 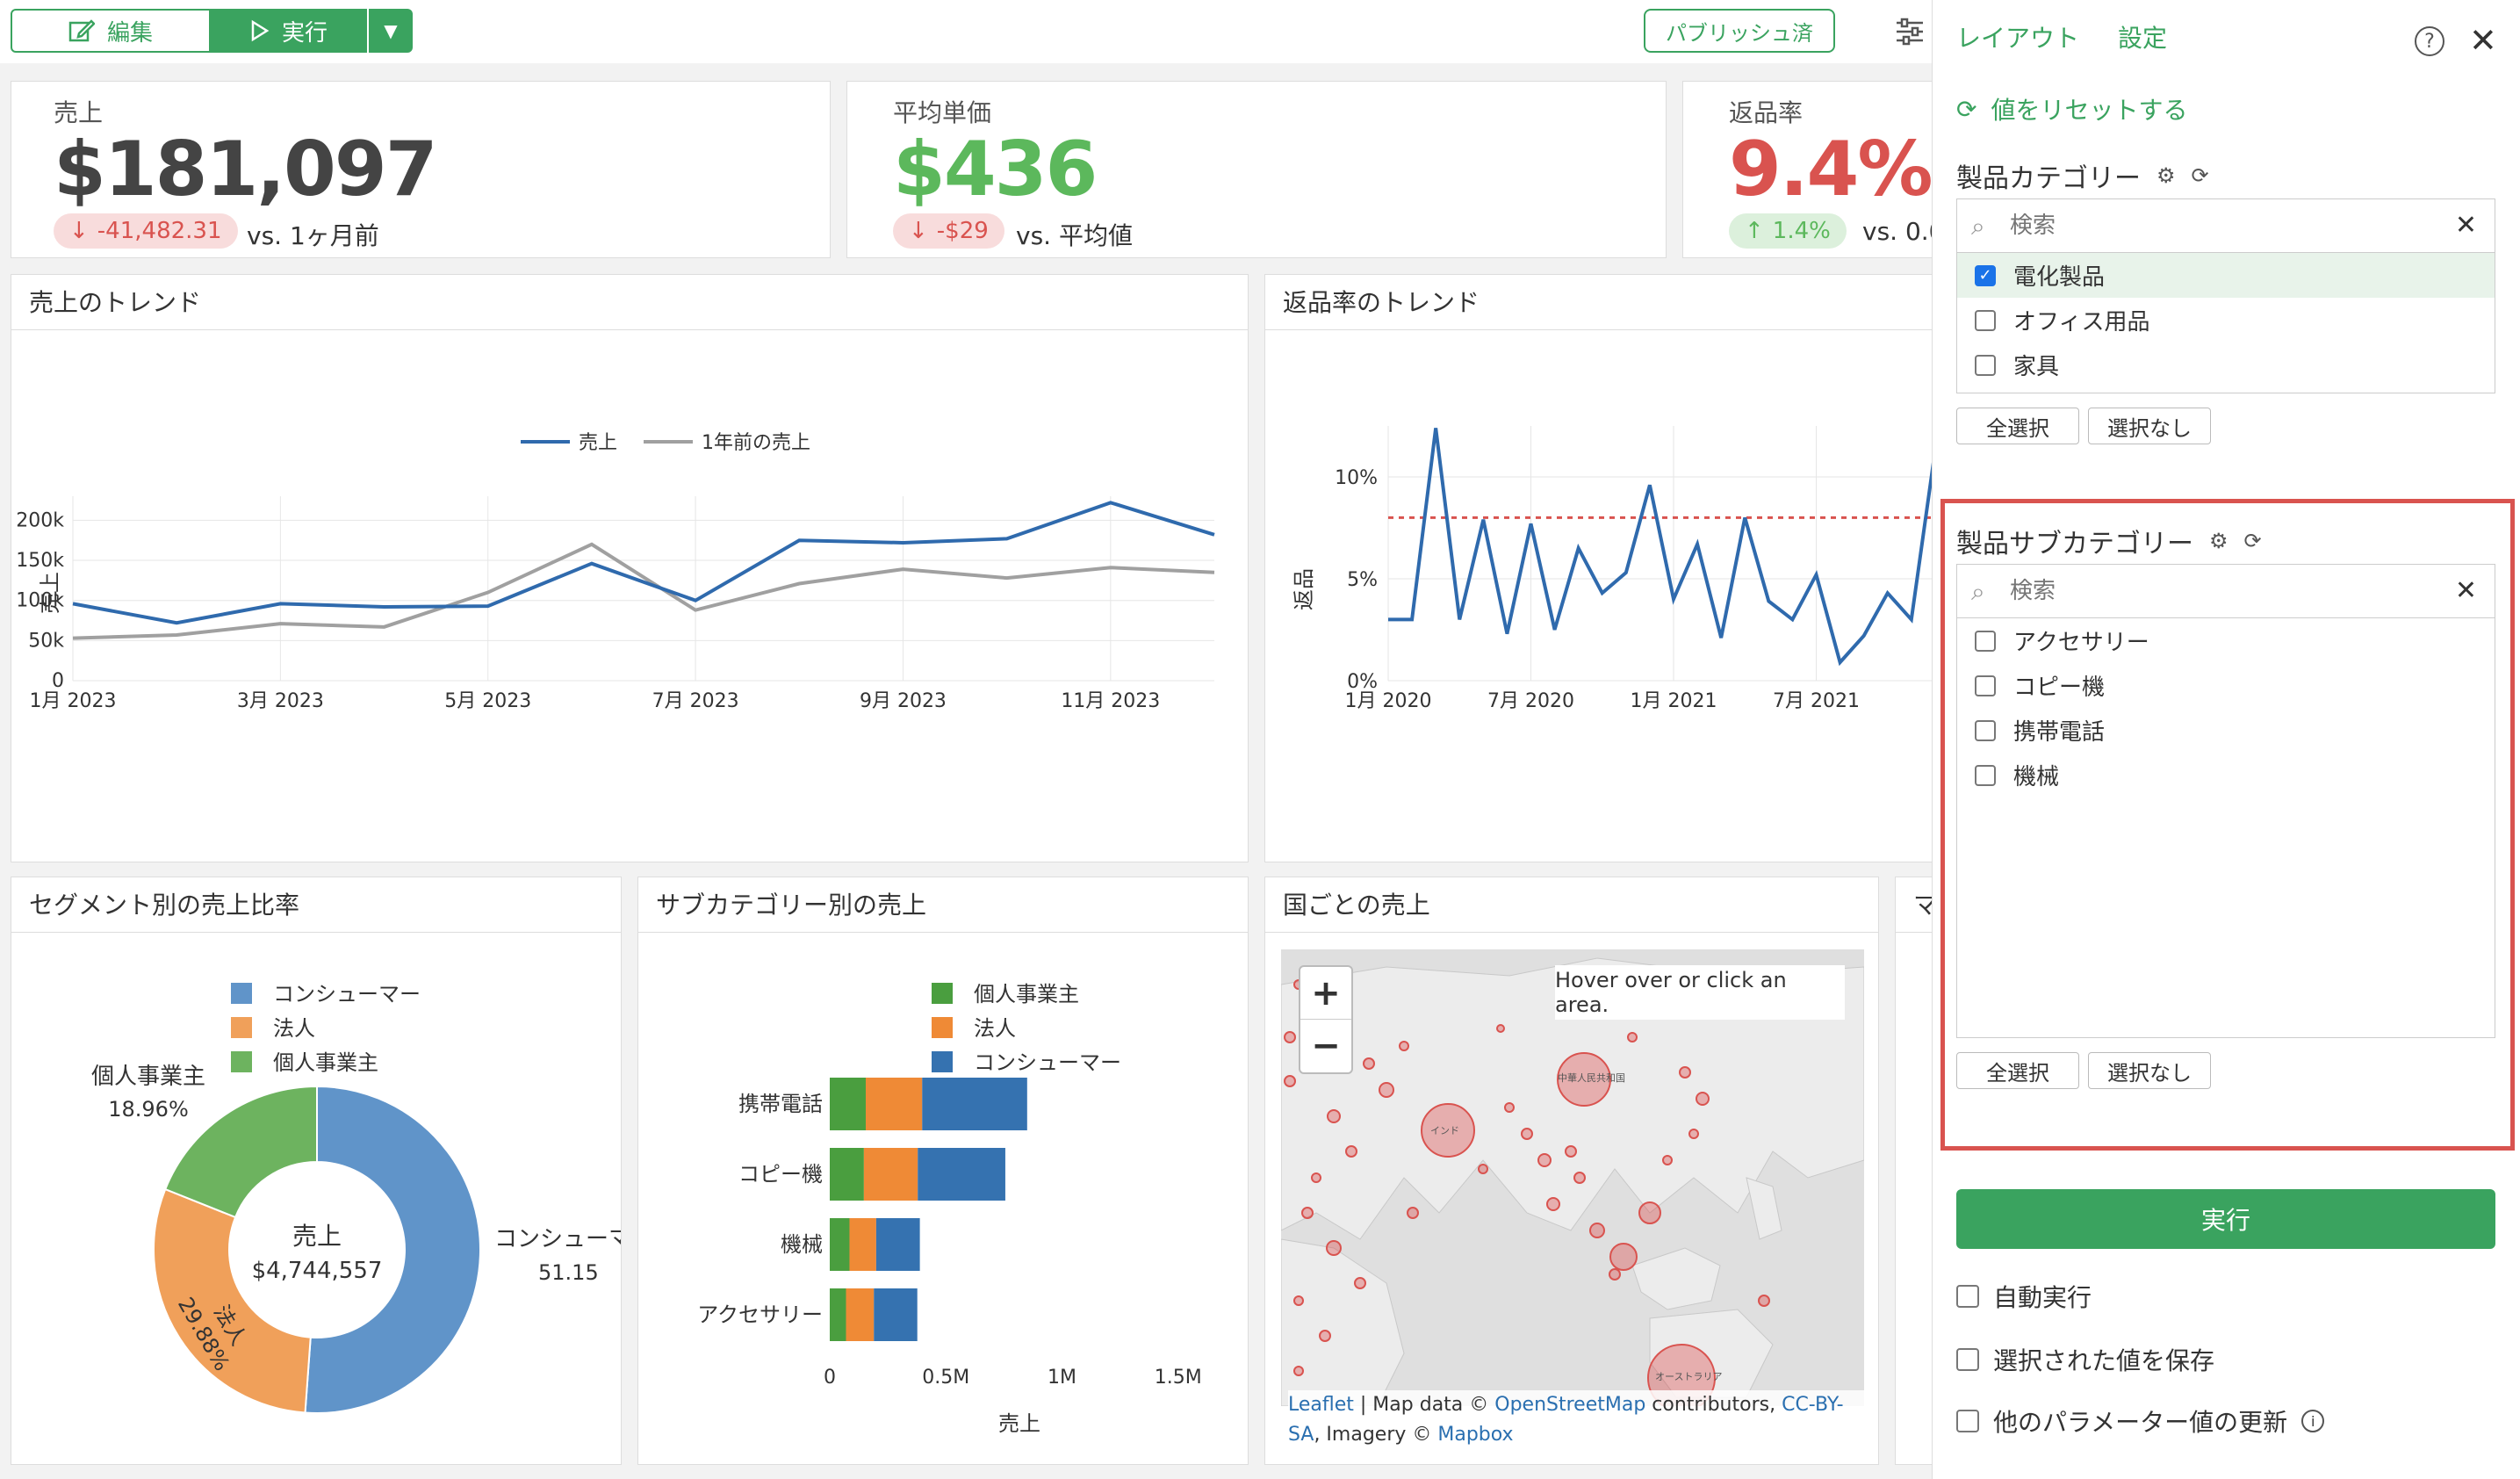 I want to click on checkbox-checked: ✓, so click(x=1985, y=275).